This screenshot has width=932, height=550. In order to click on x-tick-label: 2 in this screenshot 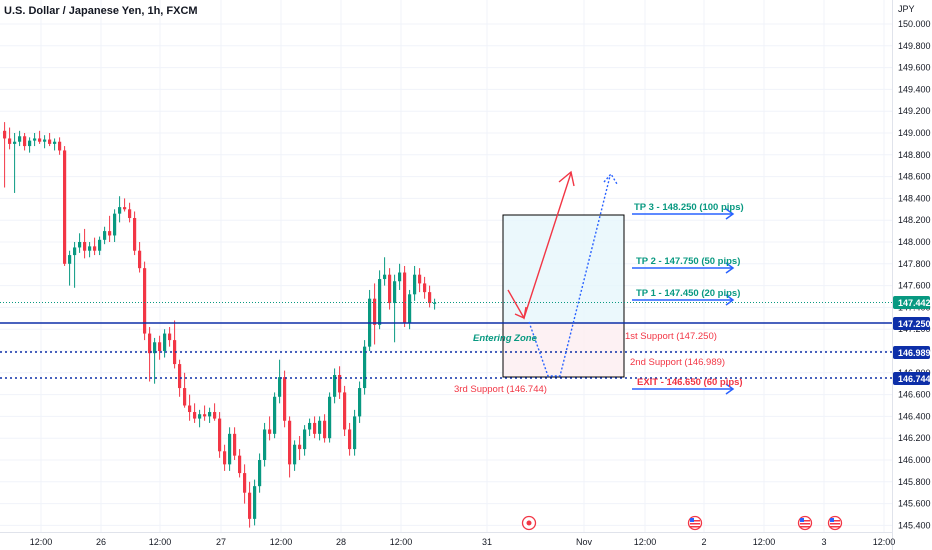, I will do `click(703, 542)`.